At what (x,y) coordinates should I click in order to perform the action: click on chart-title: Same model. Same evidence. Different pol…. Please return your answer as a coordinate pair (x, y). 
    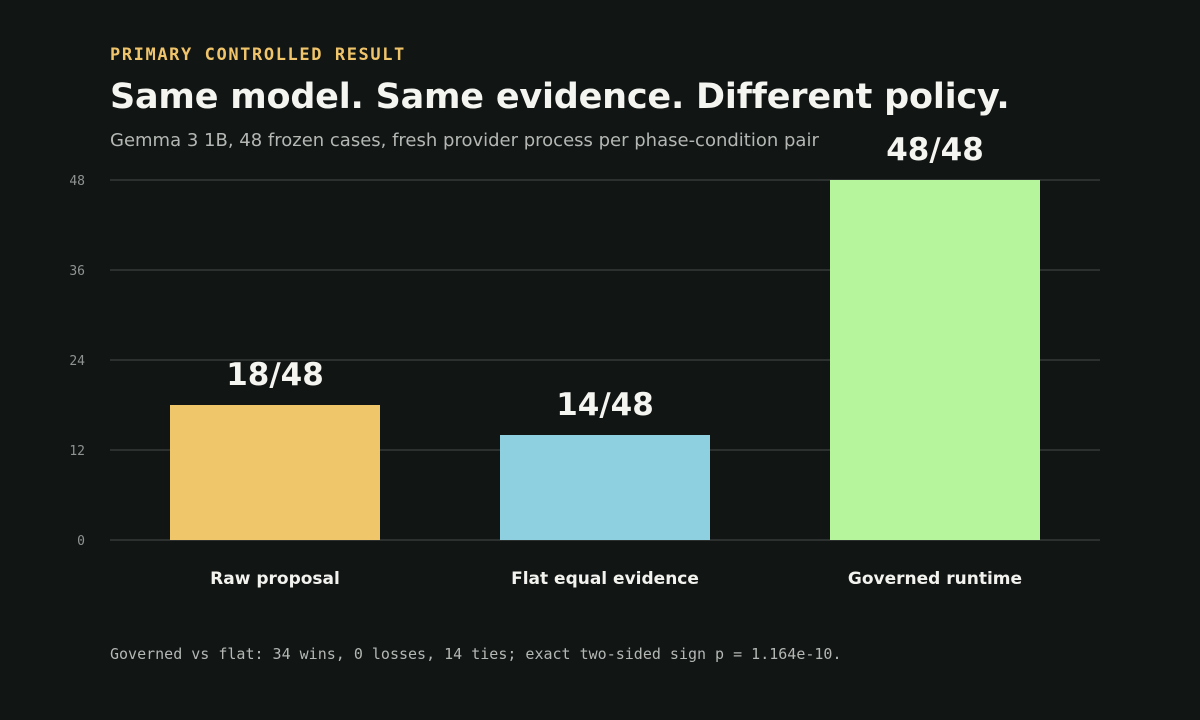
    Looking at the image, I should click on (560, 97).